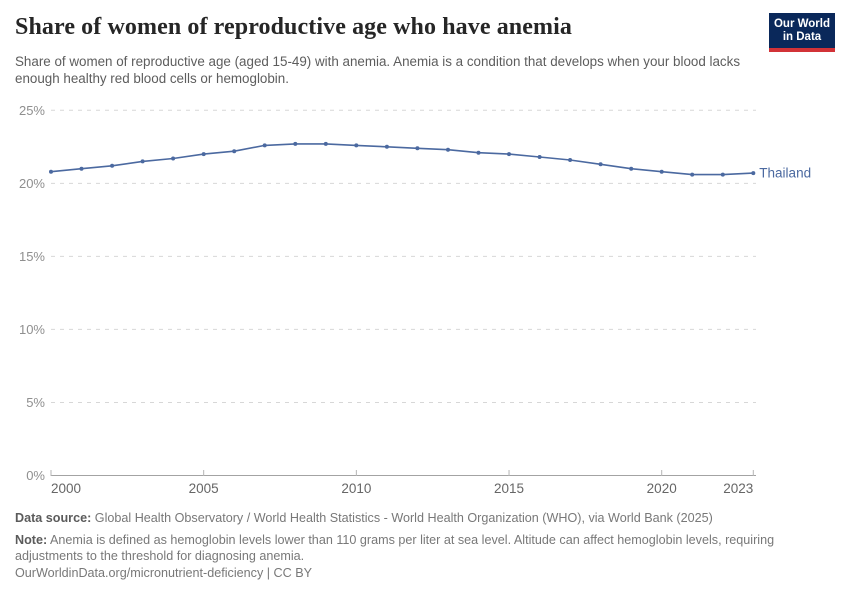 The image size is (850, 600). What do you see at coordinates (801, 24) in the screenshot?
I see `owid-logo-line1: Our World` at bounding box center [801, 24].